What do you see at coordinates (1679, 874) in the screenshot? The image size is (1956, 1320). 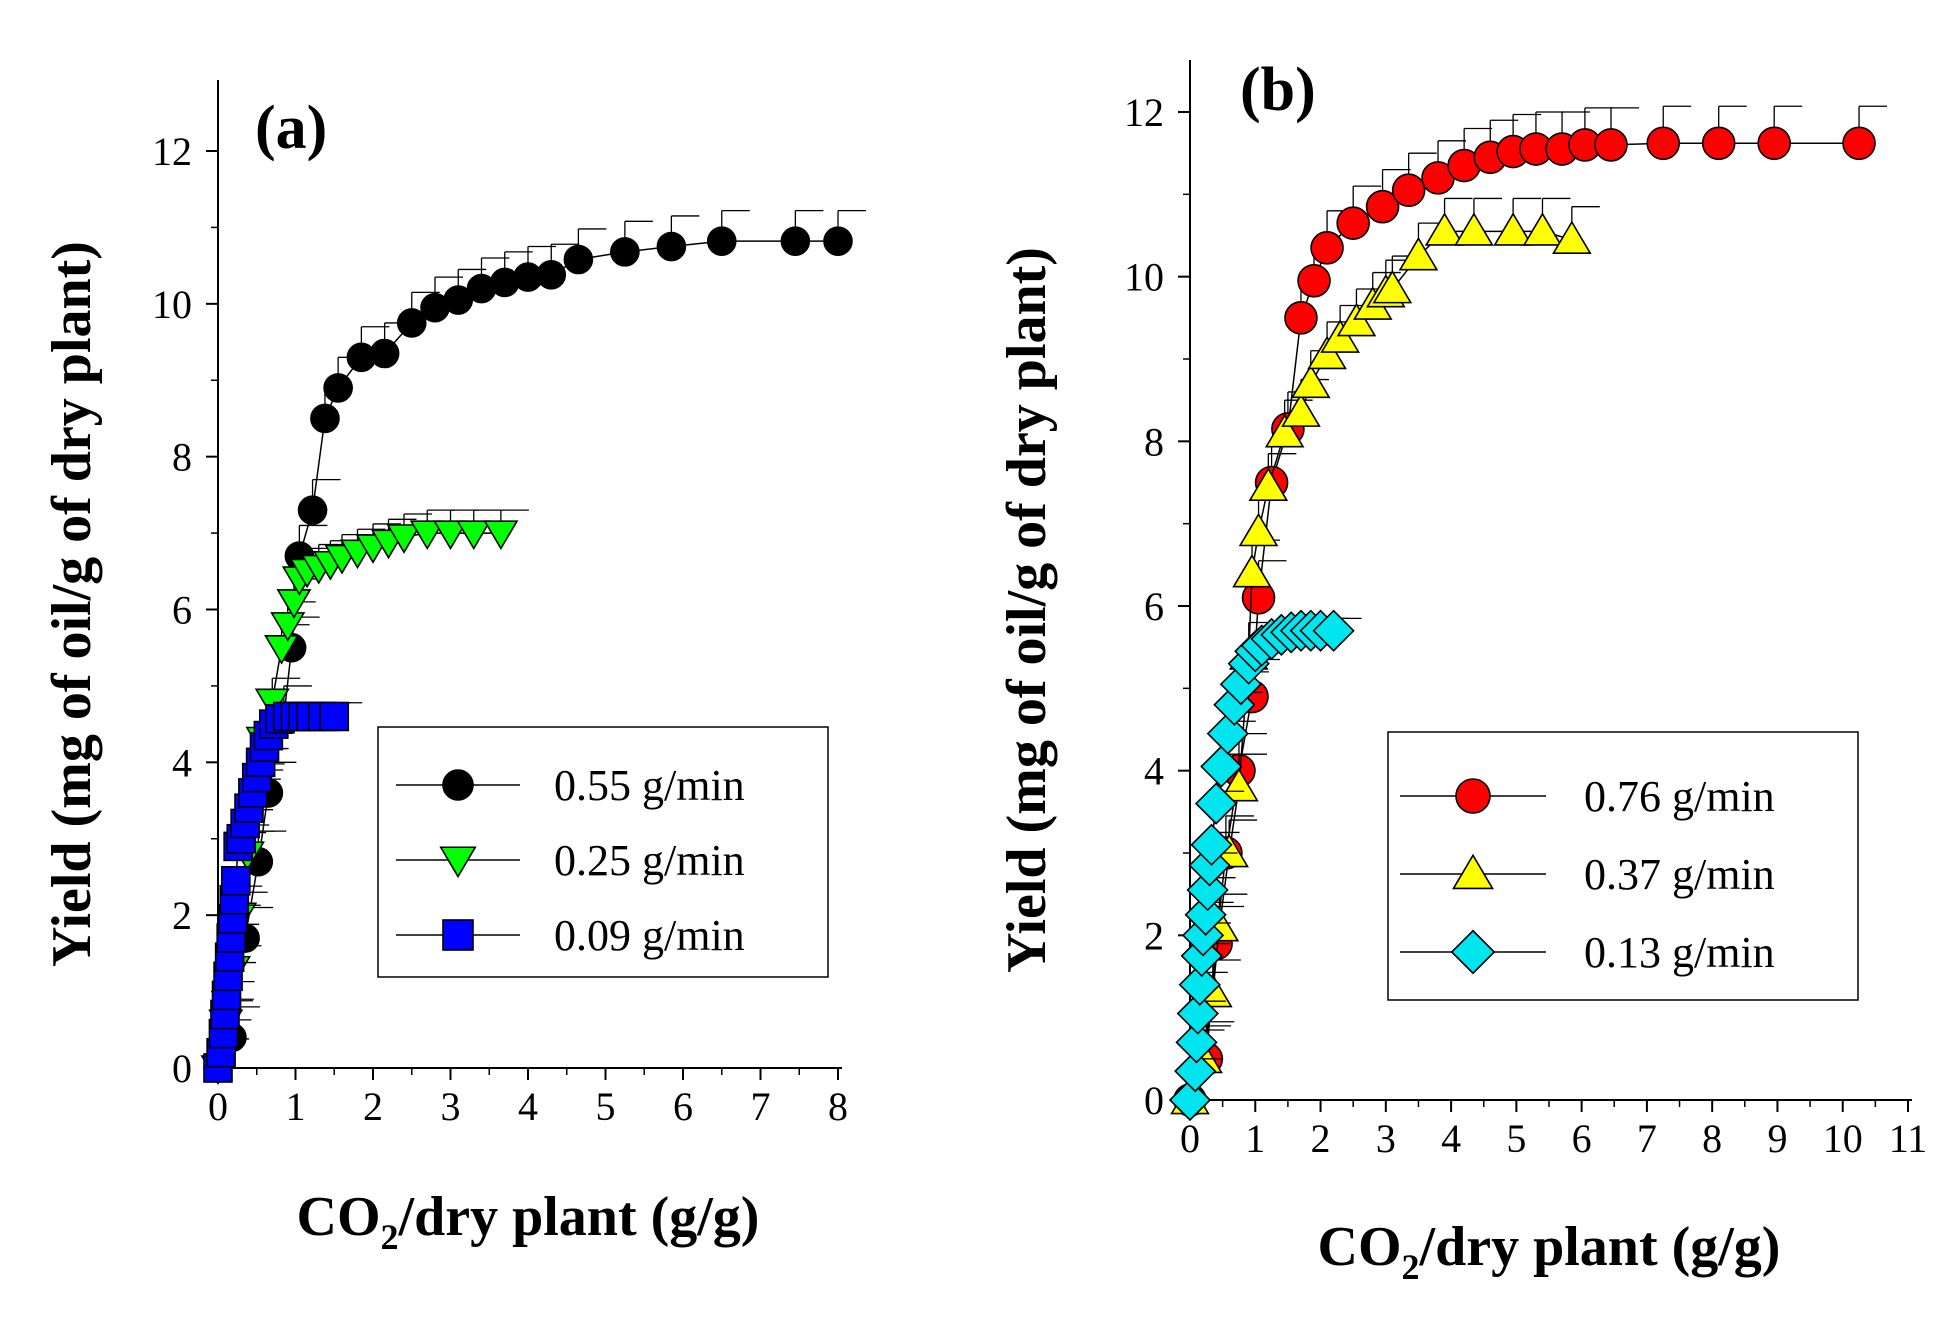 I see `legend-label: 0.37 g/min` at bounding box center [1679, 874].